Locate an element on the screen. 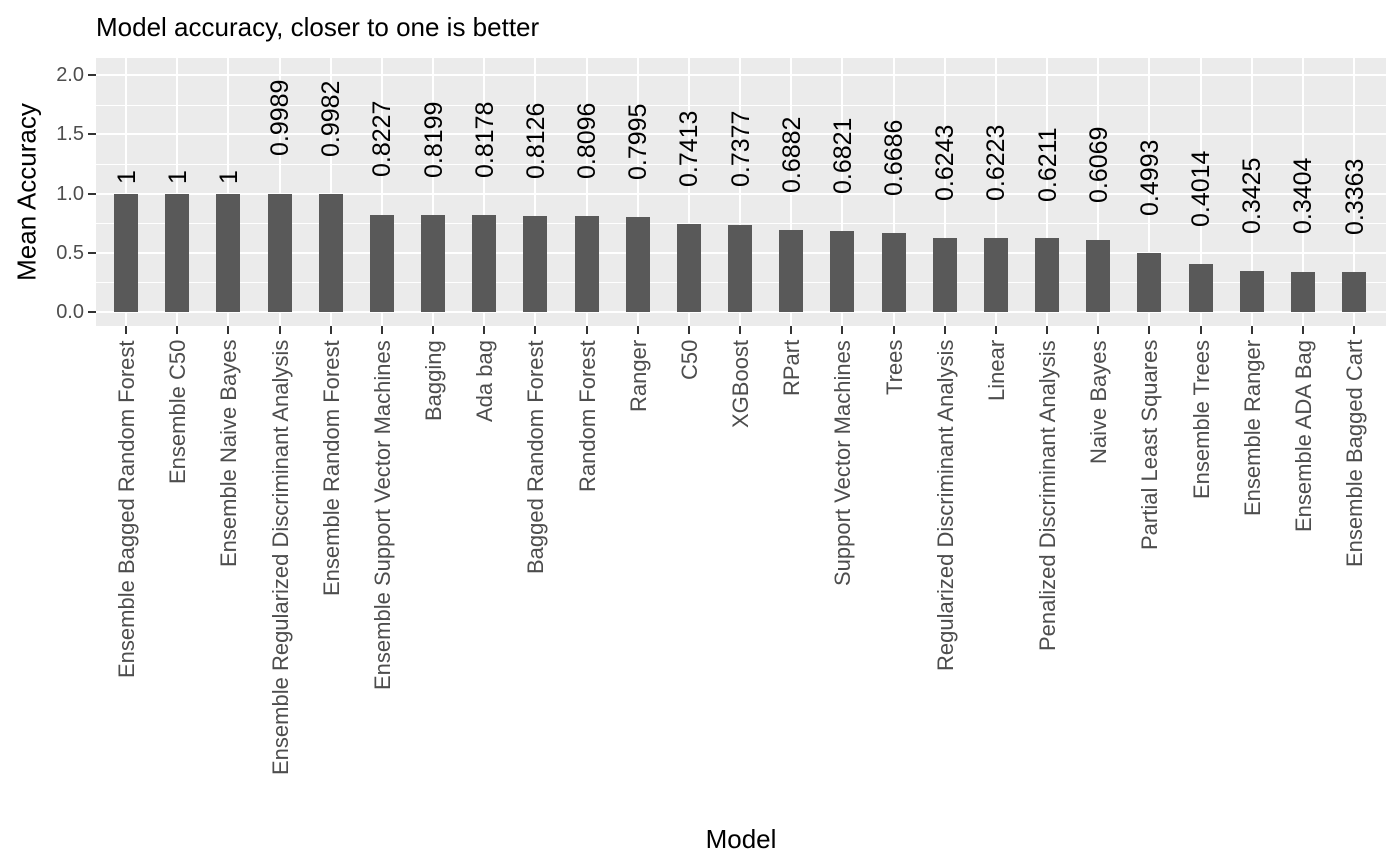 This screenshot has height=866, width=1400. y-tick-label: 1.0 is located at coordinates (70, 193).